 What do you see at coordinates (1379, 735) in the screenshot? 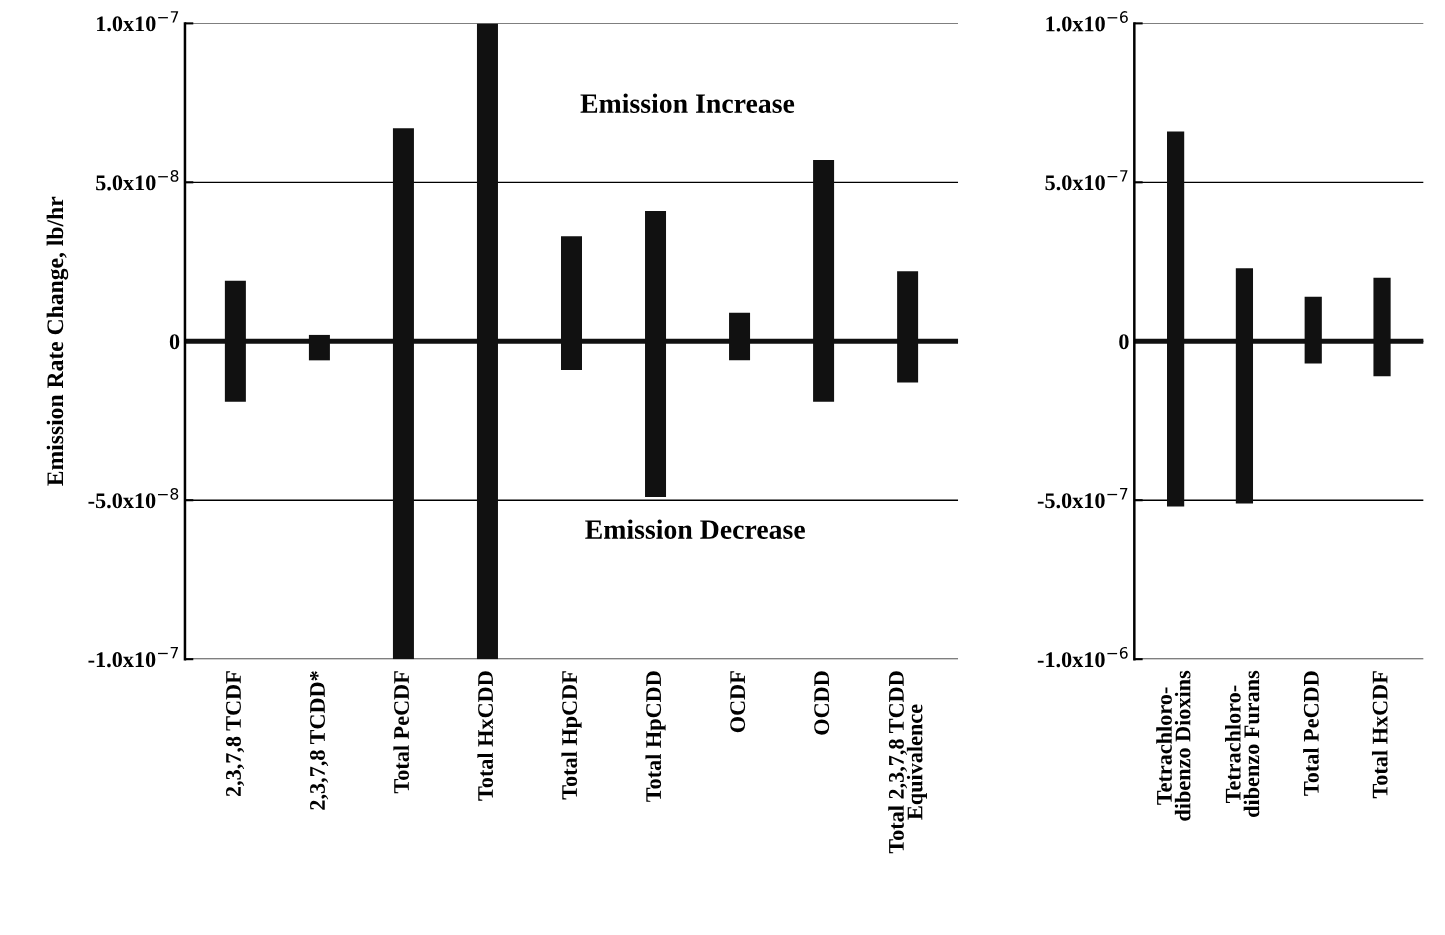
I see `x-tick-label: Total HxCDF` at bounding box center [1379, 735].